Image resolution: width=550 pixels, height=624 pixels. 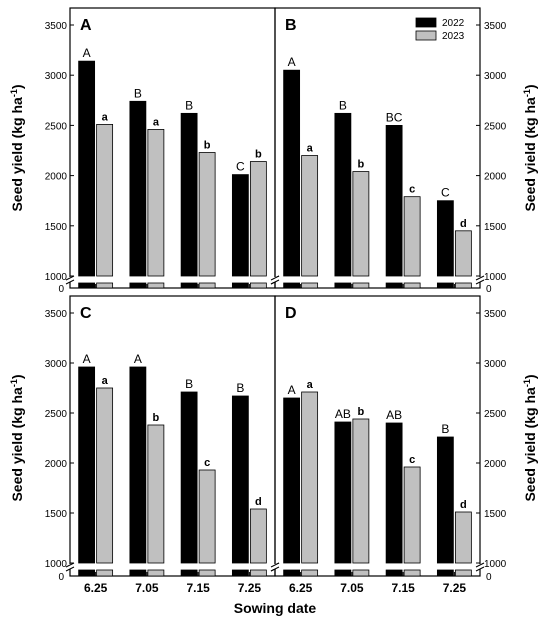 What do you see at coordinates (258, 573) in the screenshot?
I see `bar-stub-2023-7.25` at bounding box center [258, 573].